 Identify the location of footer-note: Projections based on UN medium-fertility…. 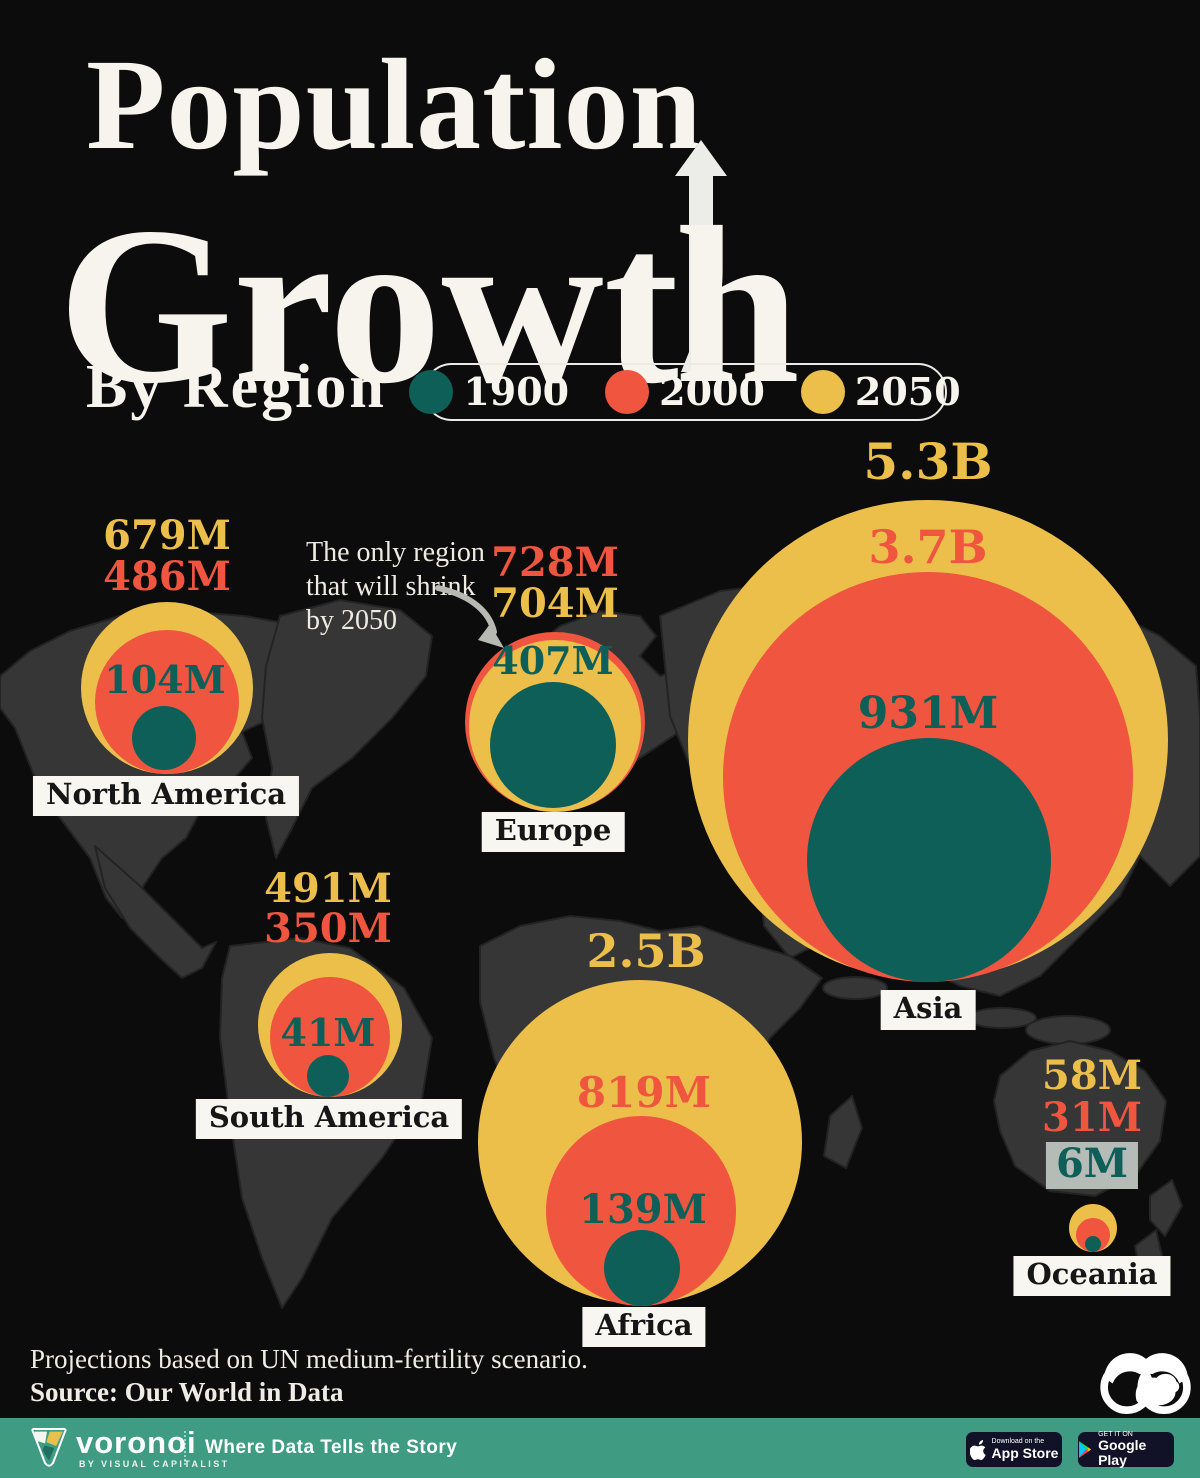
(309, 1359).